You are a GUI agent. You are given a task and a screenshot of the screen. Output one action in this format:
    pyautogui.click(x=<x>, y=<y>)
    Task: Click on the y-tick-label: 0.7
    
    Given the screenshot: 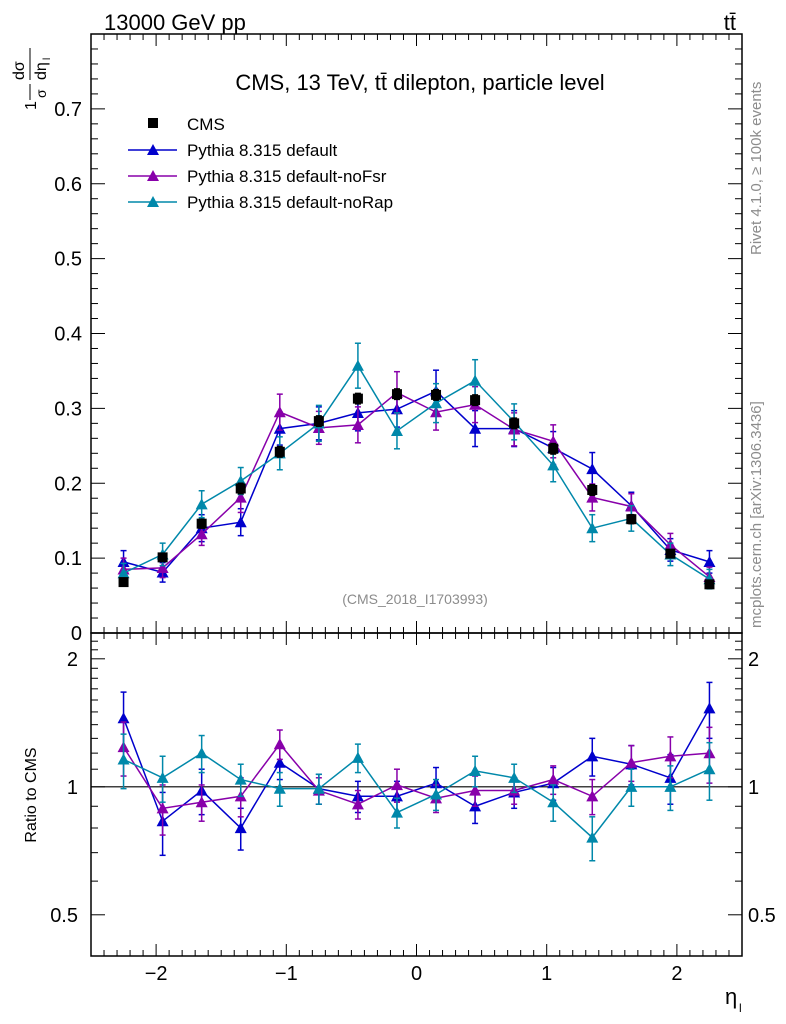 What is the action you would take?
    pyautogui.click(x=68, y=110)
    